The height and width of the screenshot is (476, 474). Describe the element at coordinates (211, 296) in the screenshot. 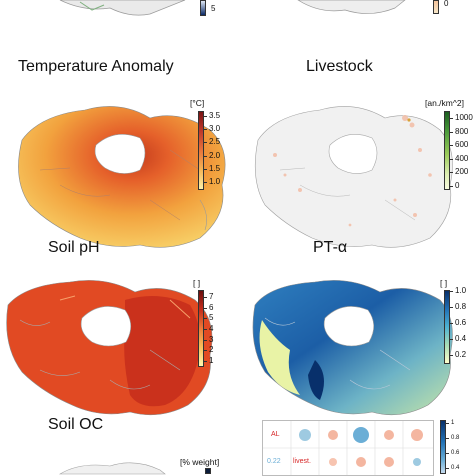

I see `soil-ph-tick-label: 7` at that location.